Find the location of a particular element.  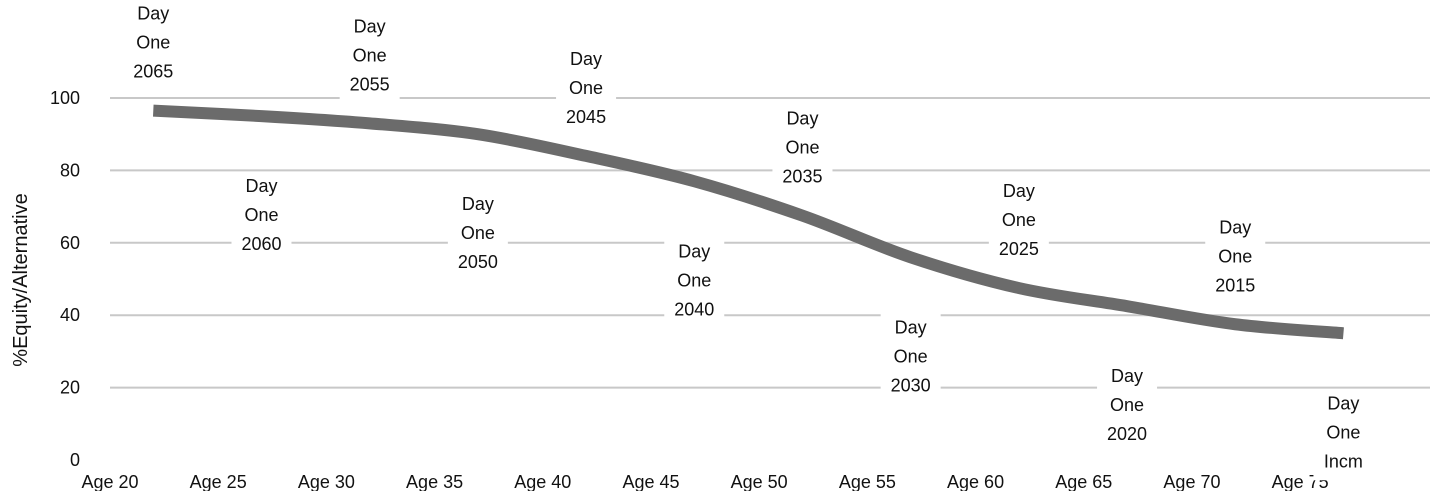

y-tick-label: 0 is located at coordinates (75, 460).